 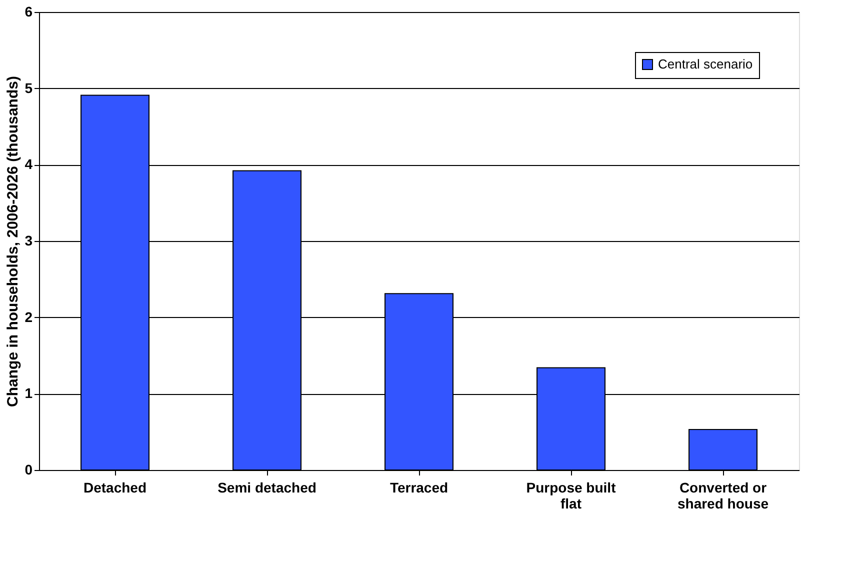 What do you see at coordinates (115, 488) in the screenshot?
I see `x-tick-label: Detached` at bounding box center [115, 488].